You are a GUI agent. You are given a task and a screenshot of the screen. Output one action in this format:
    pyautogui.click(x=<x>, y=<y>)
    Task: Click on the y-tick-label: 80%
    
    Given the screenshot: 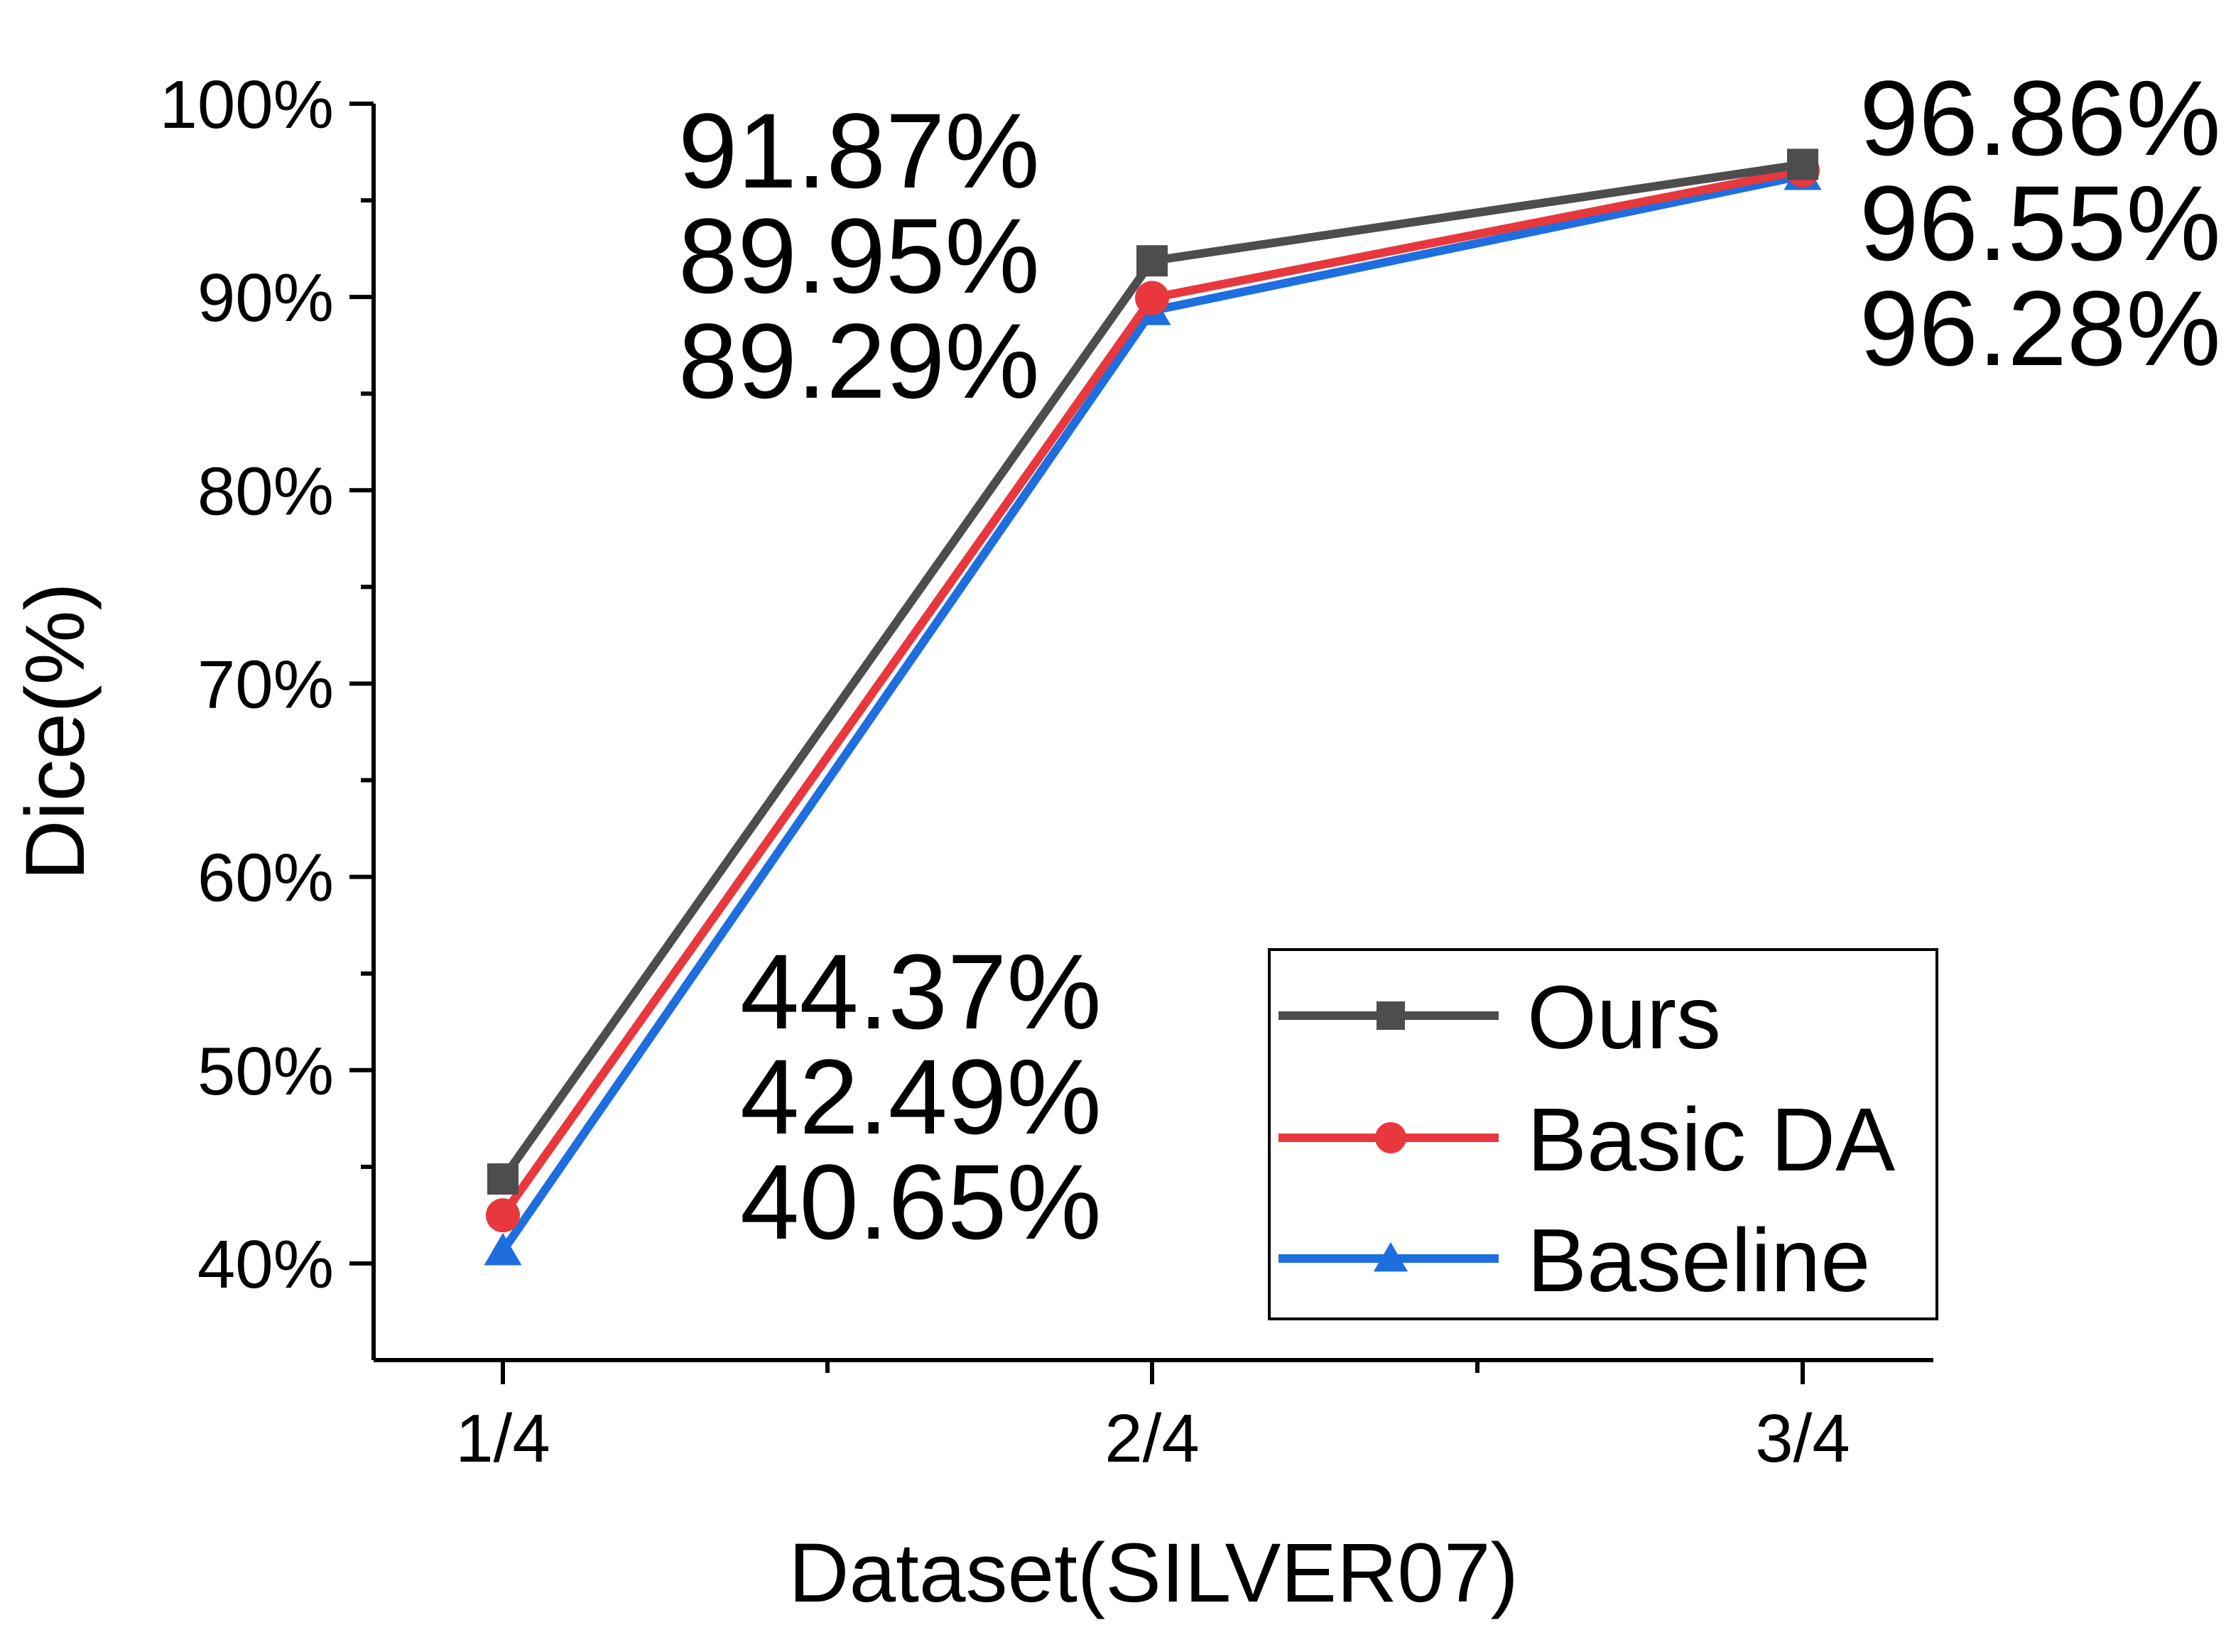 What is the action you would take?
    pyautogui.click(x=265, y=491)
    